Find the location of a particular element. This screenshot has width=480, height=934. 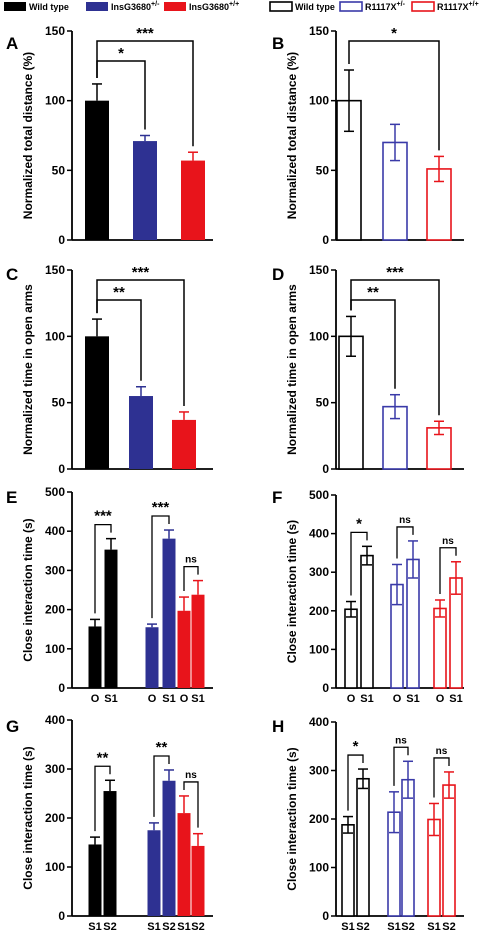

right-legend: Wild type R1117X+/- R1117X+/+ is located at coordinates (374, 6).